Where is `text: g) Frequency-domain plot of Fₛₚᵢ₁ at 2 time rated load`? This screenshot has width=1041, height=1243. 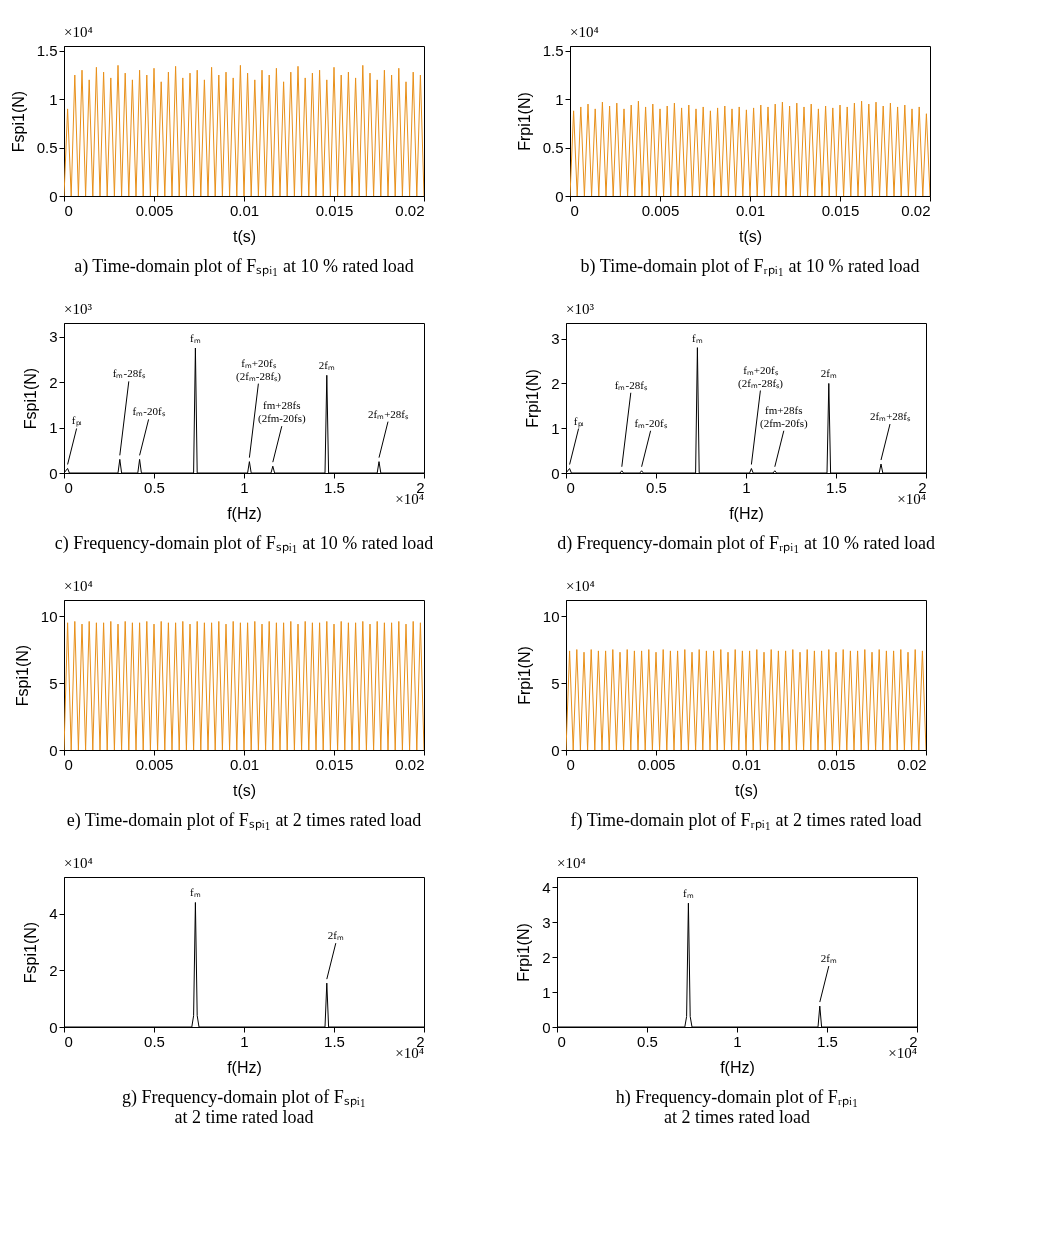 text: g) Frequency-domain plot of Fₛₚᵢ₁ at 2 time rated load is located at coordinates (244, 1107).